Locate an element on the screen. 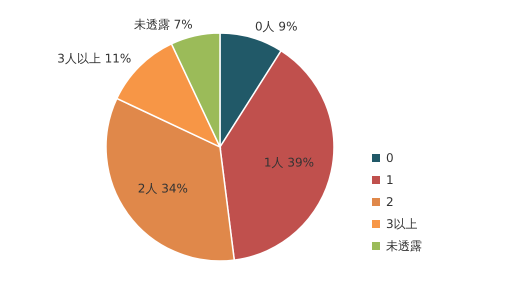 This screenshot has width=510, height=293. legend-label: 3以上 is located at coordinates (402, 224).